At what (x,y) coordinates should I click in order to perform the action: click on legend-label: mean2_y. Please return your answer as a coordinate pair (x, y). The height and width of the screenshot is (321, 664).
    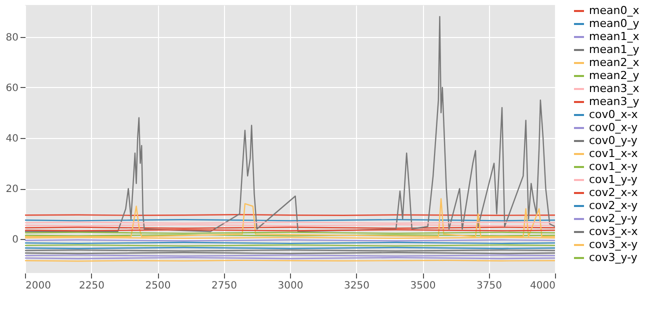
    Looking at the image, I should click on (614, 75).